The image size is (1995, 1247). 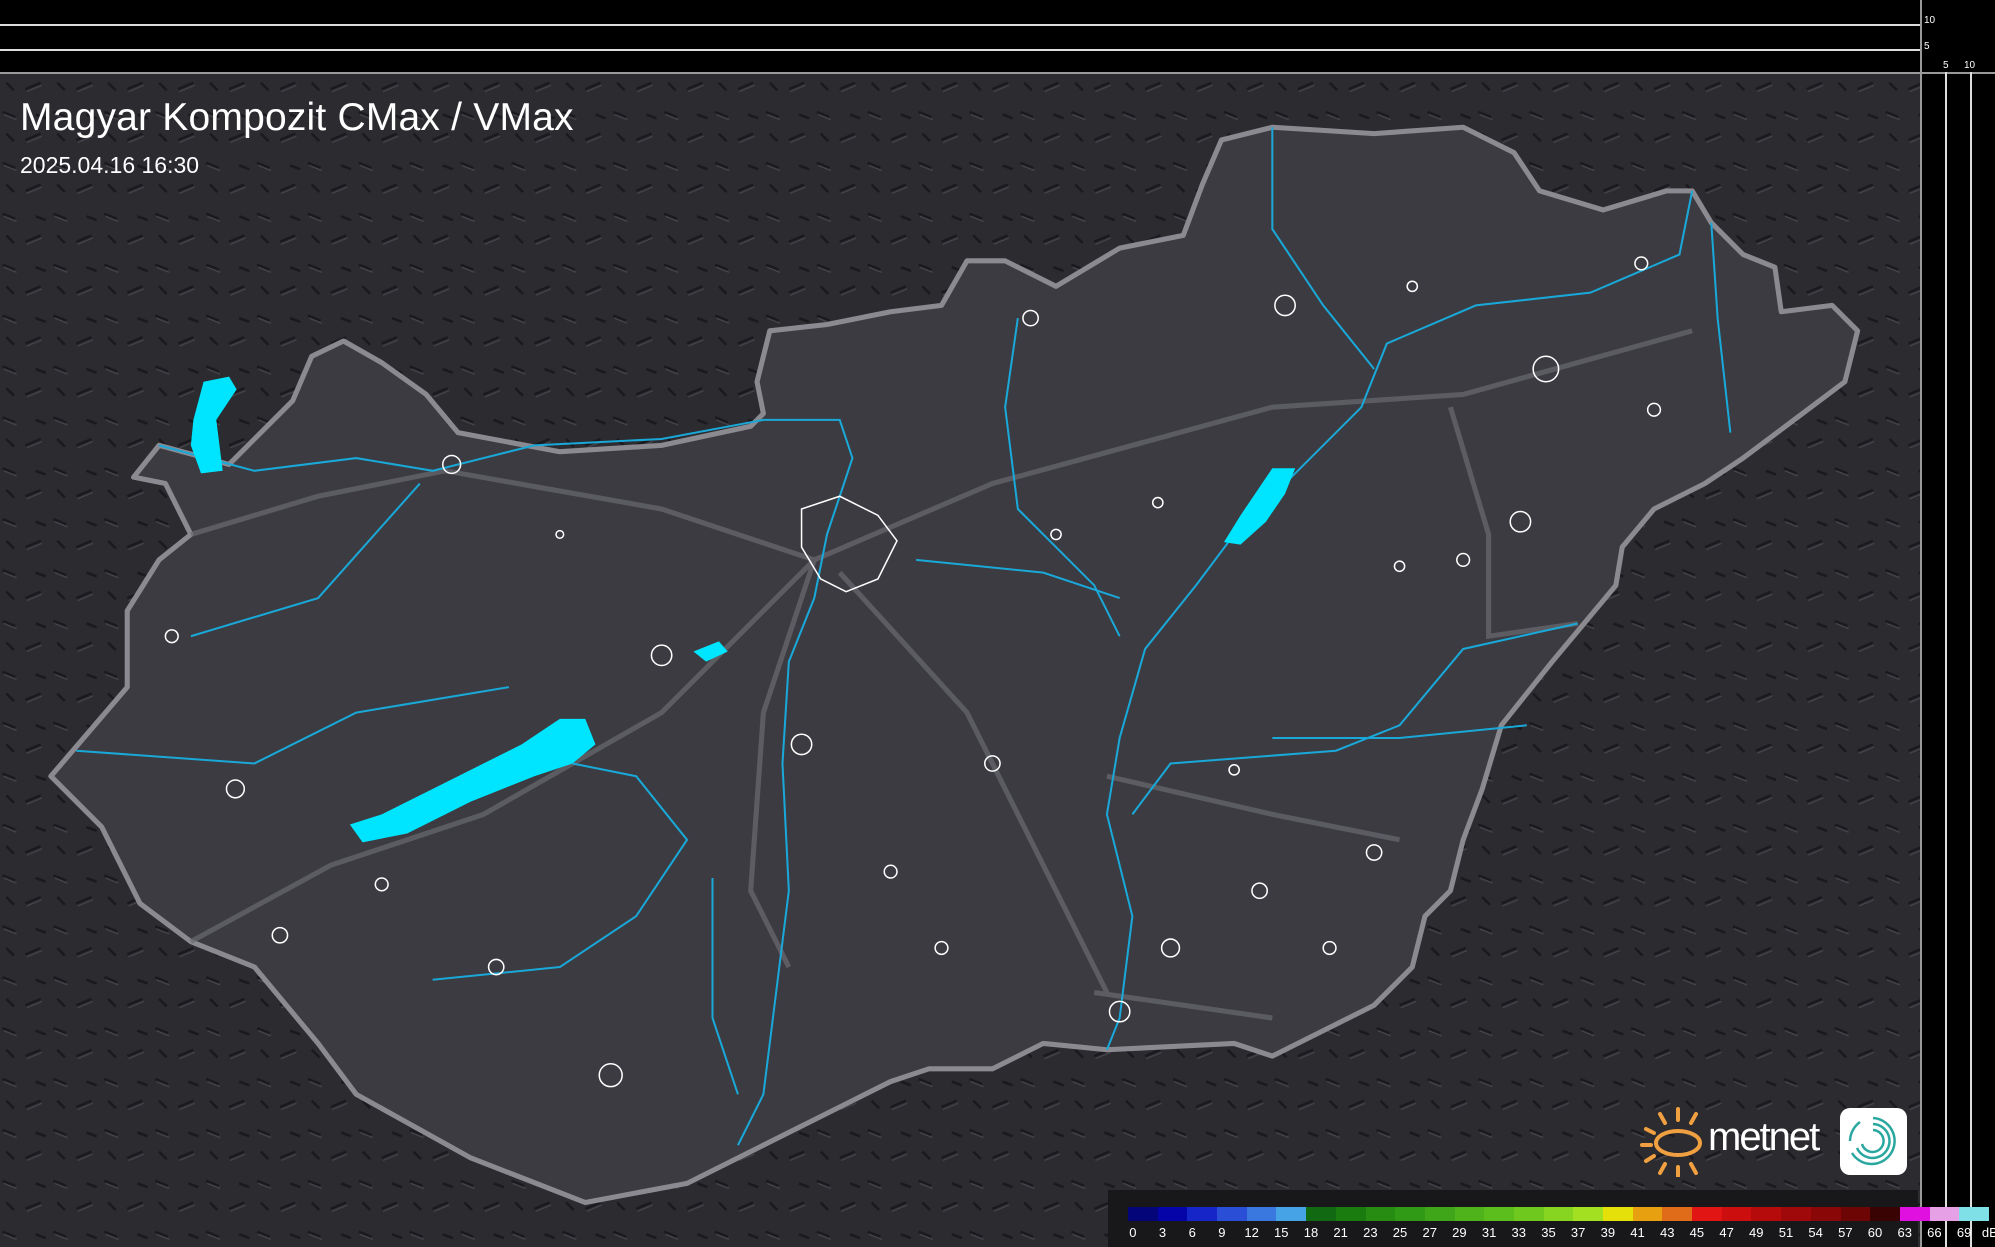 I want to click on legend-tick-label: 60, so click(x=1875, y=1232).